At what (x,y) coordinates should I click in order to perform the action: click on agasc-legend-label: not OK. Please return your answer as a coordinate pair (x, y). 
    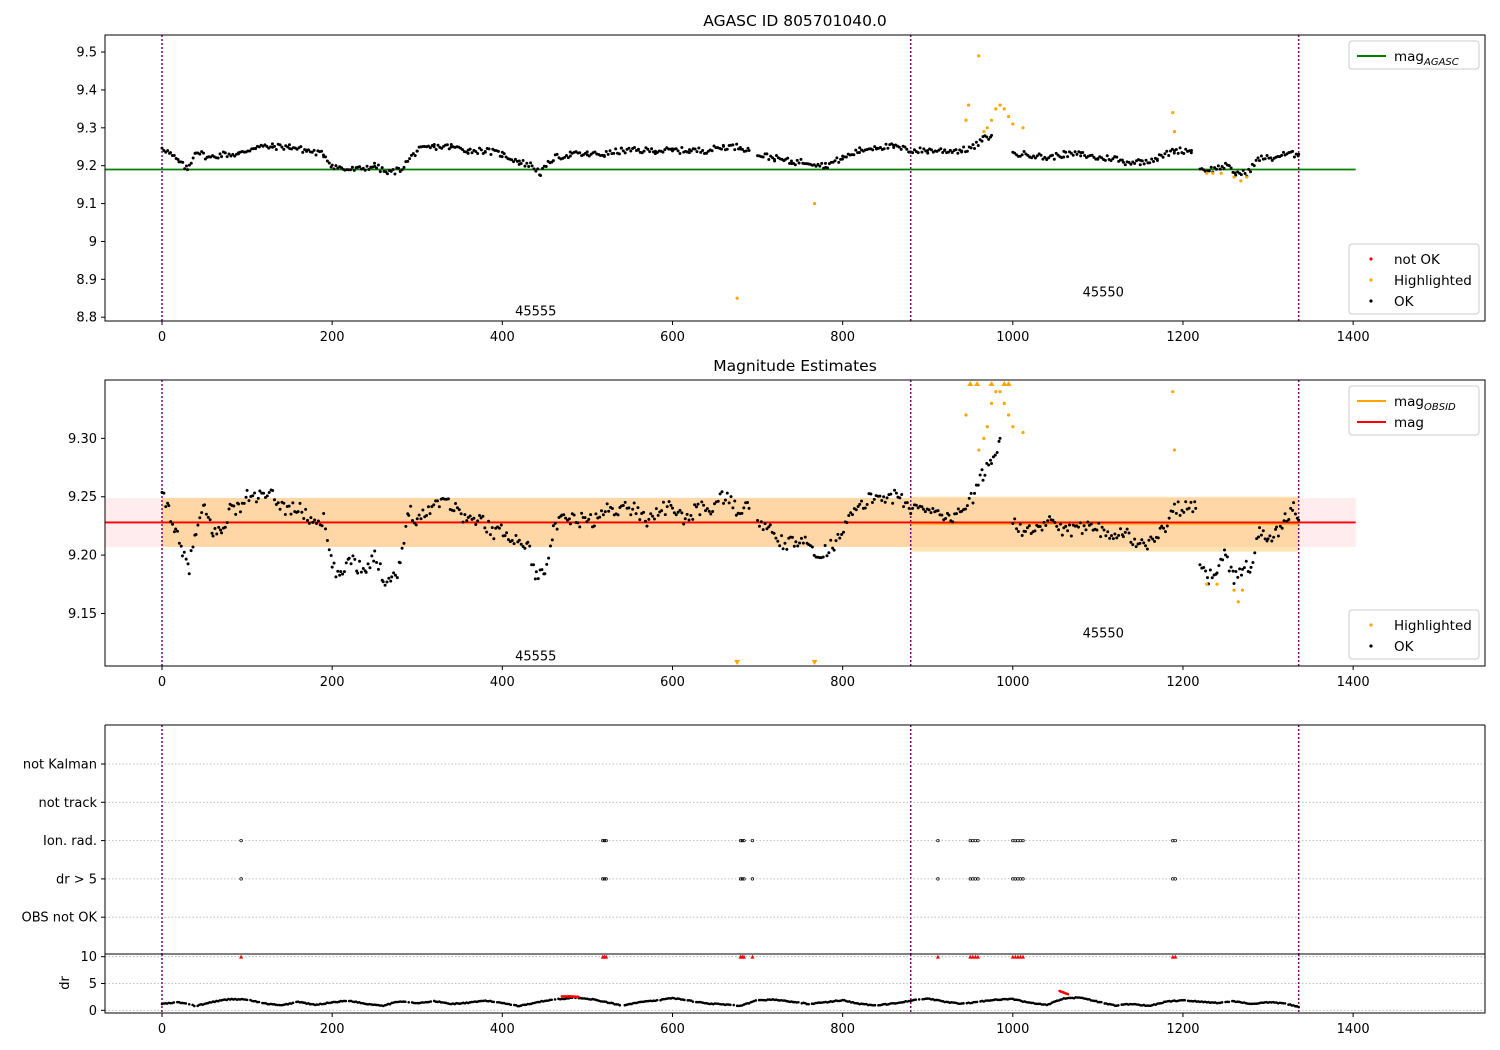
    Looking at the image, I should click on (1417, 260).